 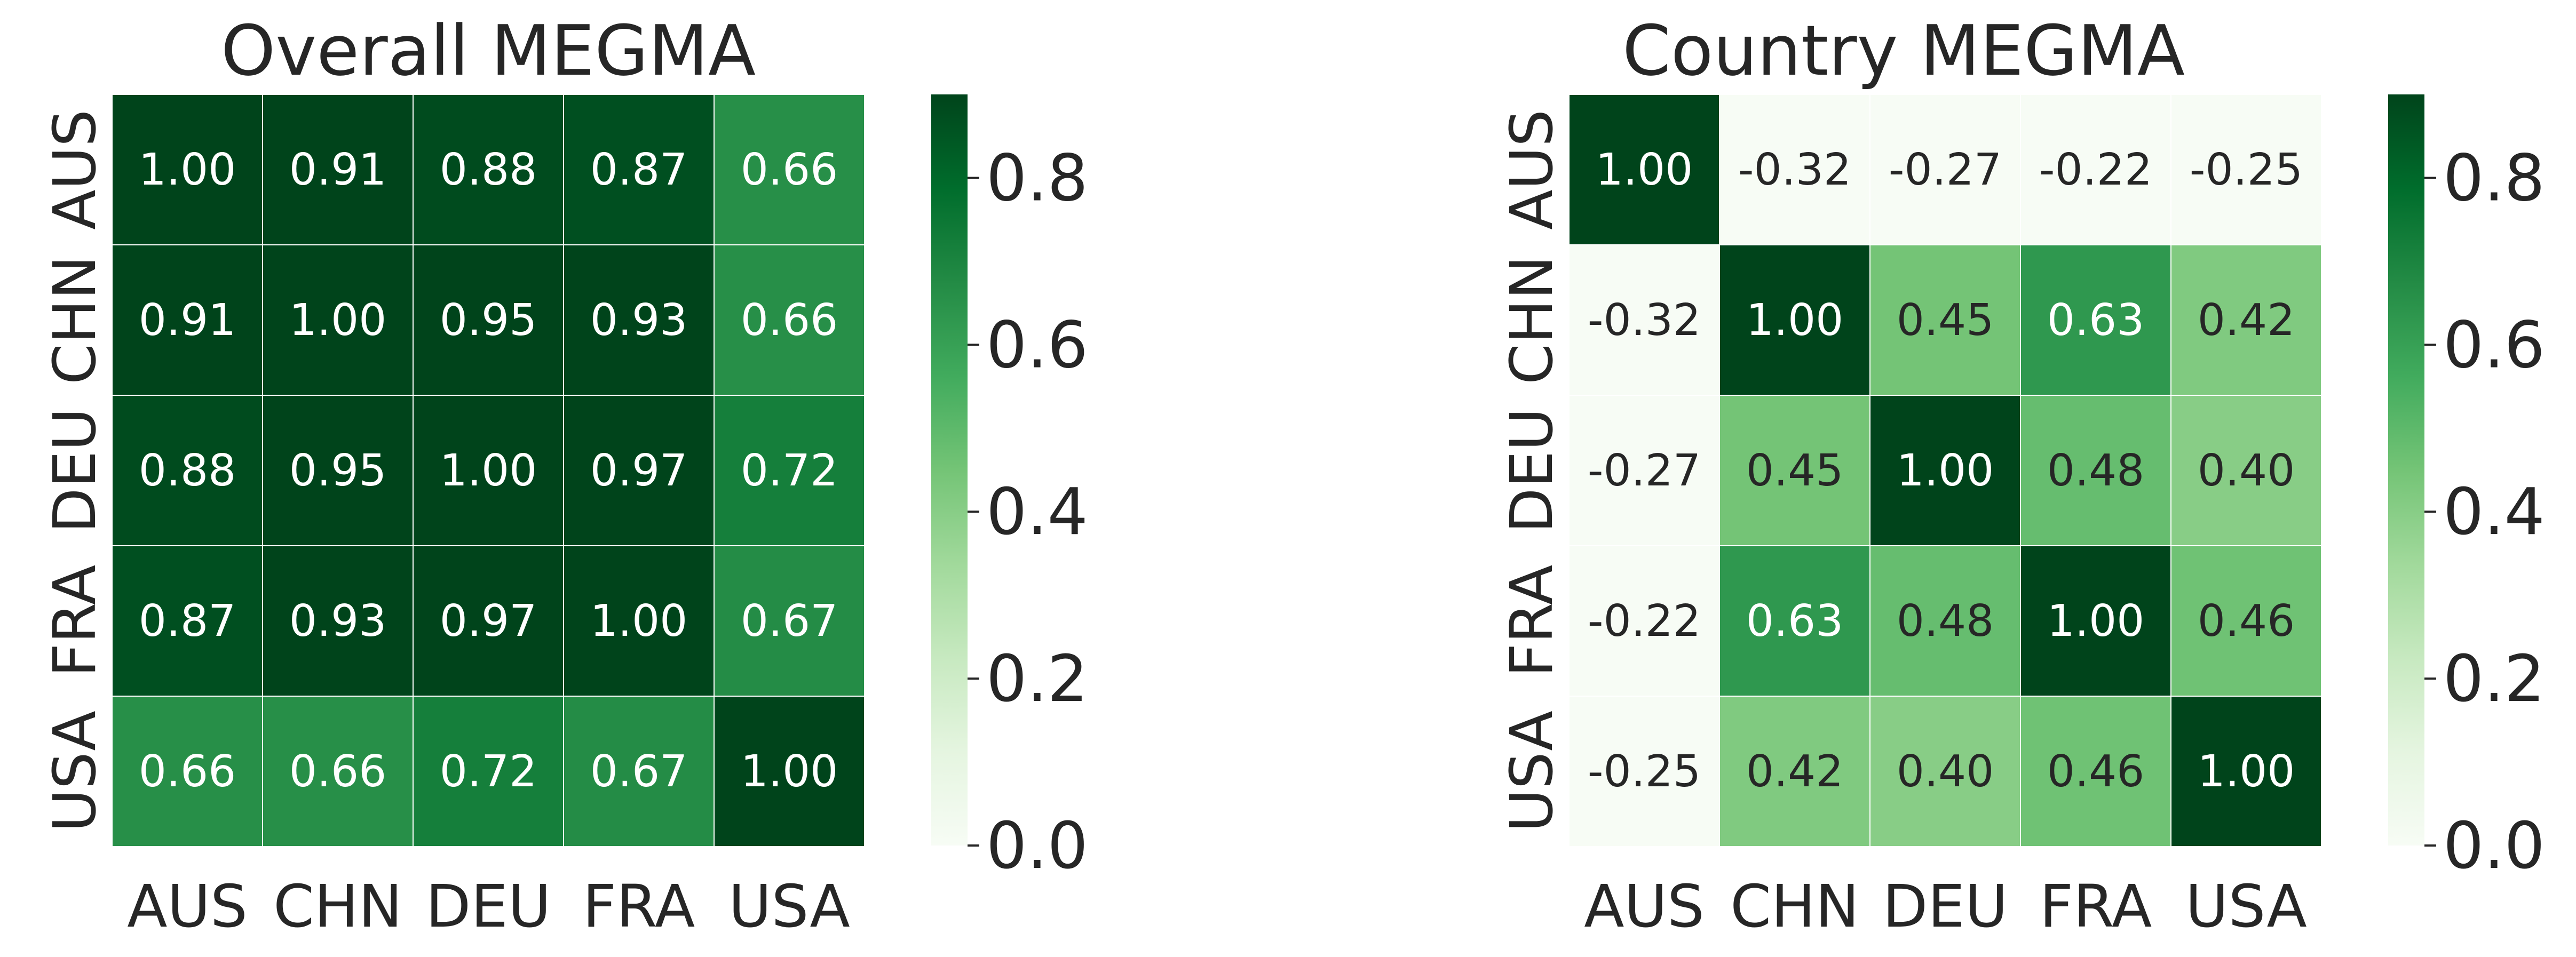 I want to click on y-tick-label: FRA, so click(x=1531, y=621).